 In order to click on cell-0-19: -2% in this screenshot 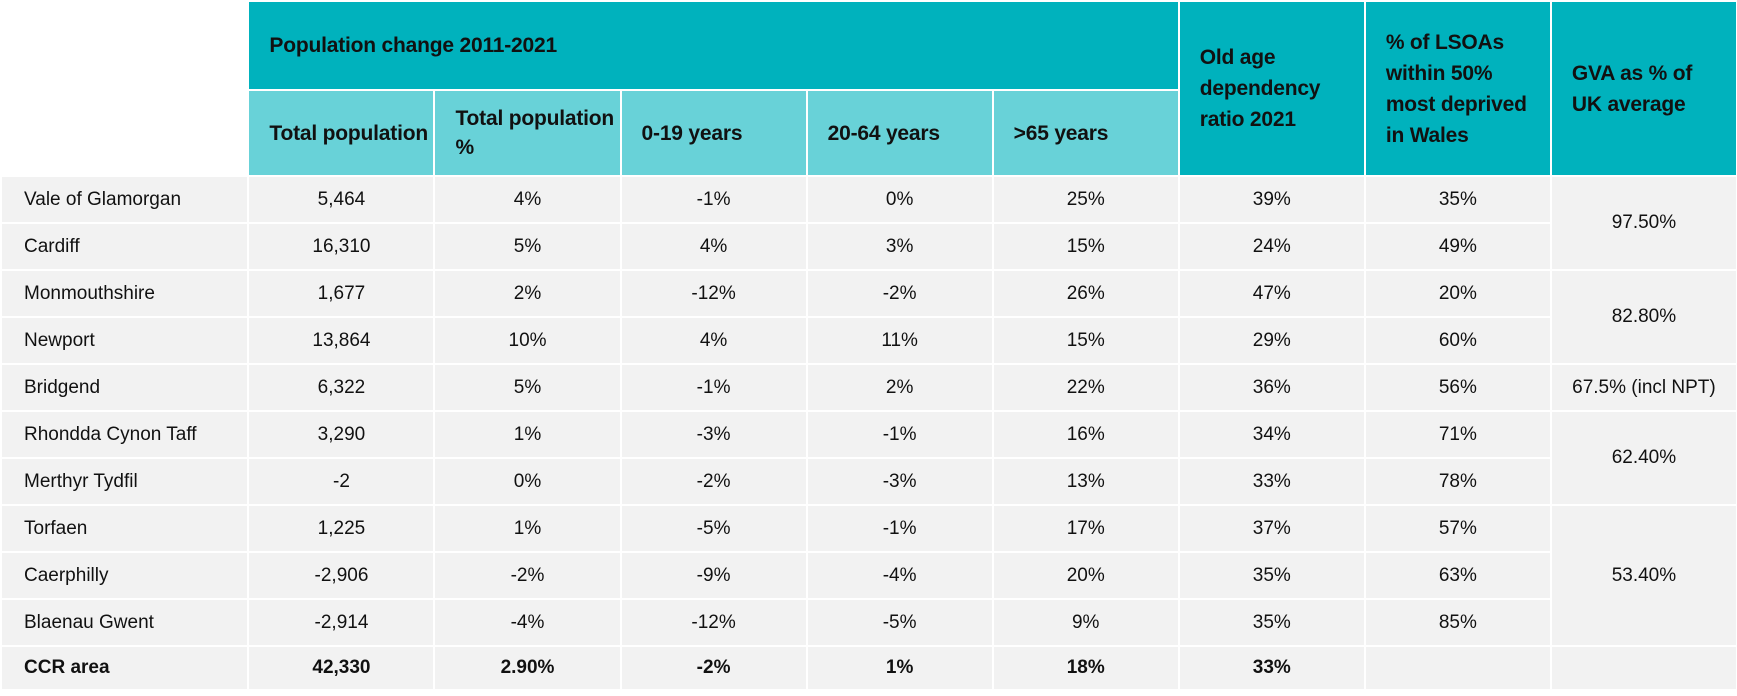, I will do `click(713, 481)`.